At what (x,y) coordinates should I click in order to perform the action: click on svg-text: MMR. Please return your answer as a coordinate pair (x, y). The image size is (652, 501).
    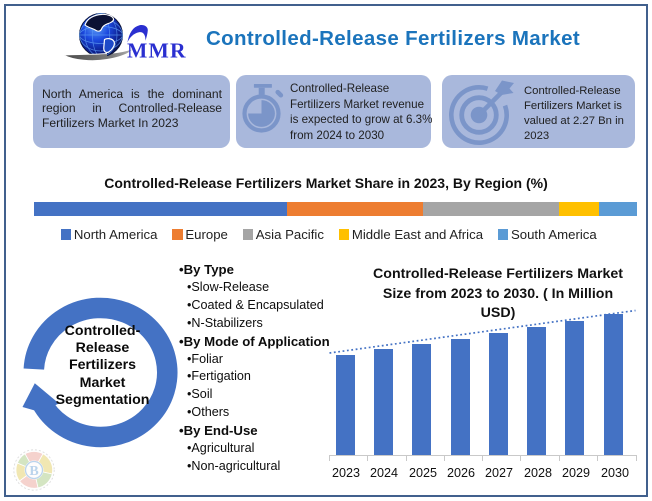
    Looking at the image, I should click on (157, 51).